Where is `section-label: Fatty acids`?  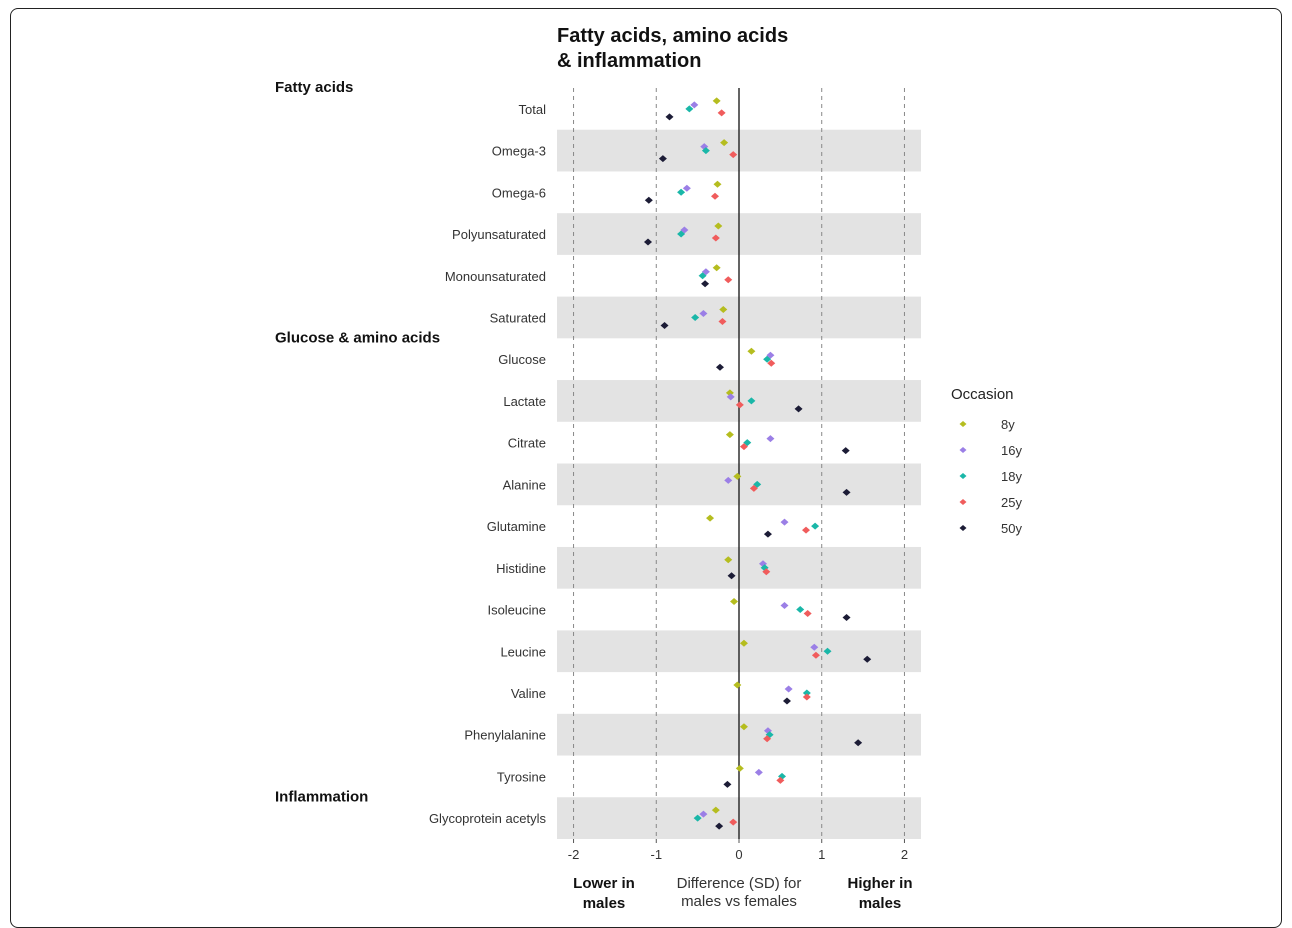 section-label: Fatty acids is located at coordinates (314, 87).